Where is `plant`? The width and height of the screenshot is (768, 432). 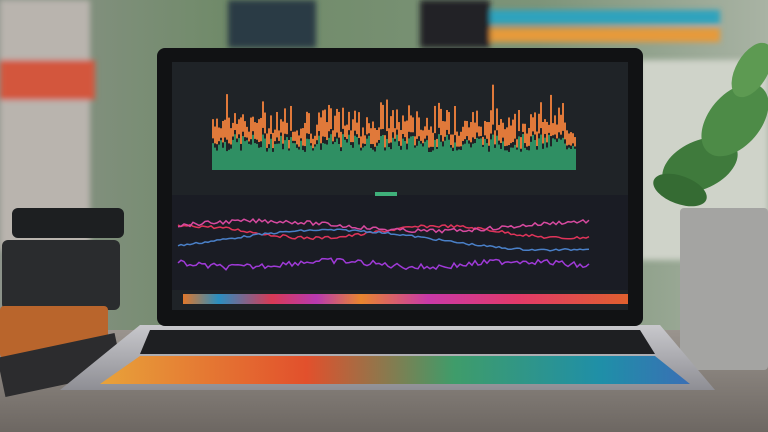 plant is located at coordinates (710, 206).